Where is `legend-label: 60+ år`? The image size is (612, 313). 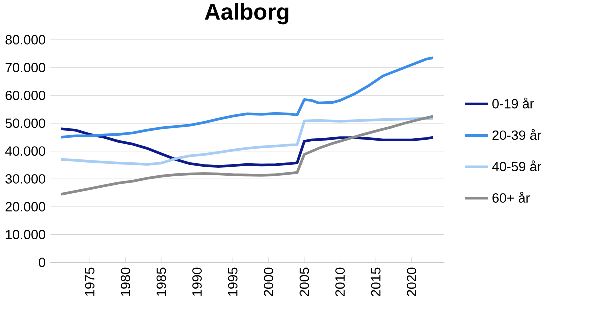
legend-label: 60+ år is located at coordinates (511, 197).